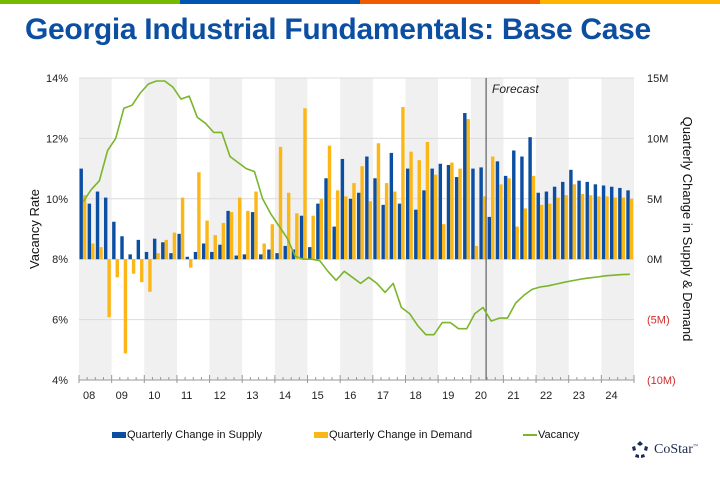  I want to click on legend-swatch-supply, so click(119, 435).